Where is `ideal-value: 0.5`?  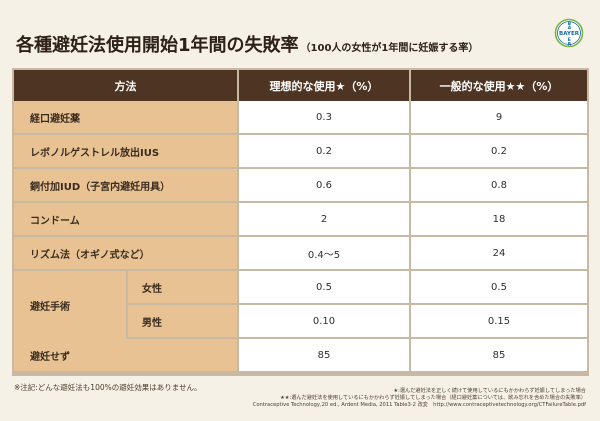 ideal-value: 0.5 is located at coordinates (324, 287).